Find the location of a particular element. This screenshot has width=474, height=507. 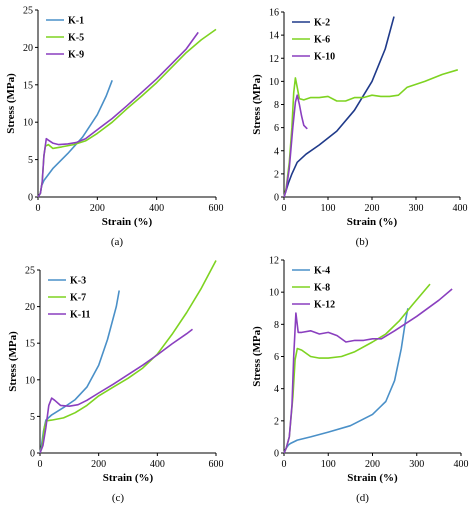

legend-label: K-3 is located at coordinates (78, 281).